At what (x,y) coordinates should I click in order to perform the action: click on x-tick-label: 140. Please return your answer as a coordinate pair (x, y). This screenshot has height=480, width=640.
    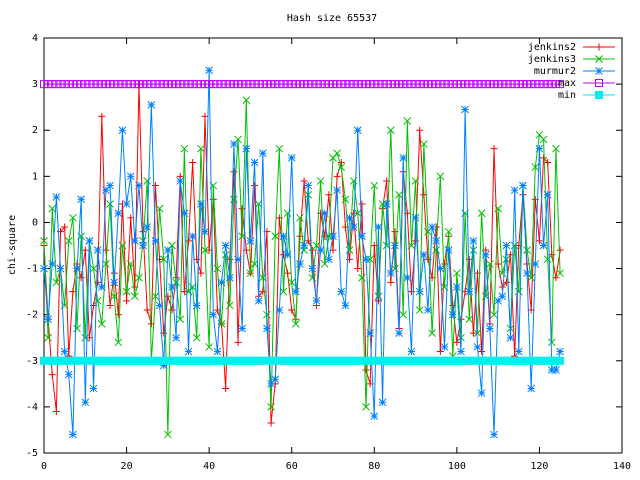
    Looking at the image, I should click on (622, 466).